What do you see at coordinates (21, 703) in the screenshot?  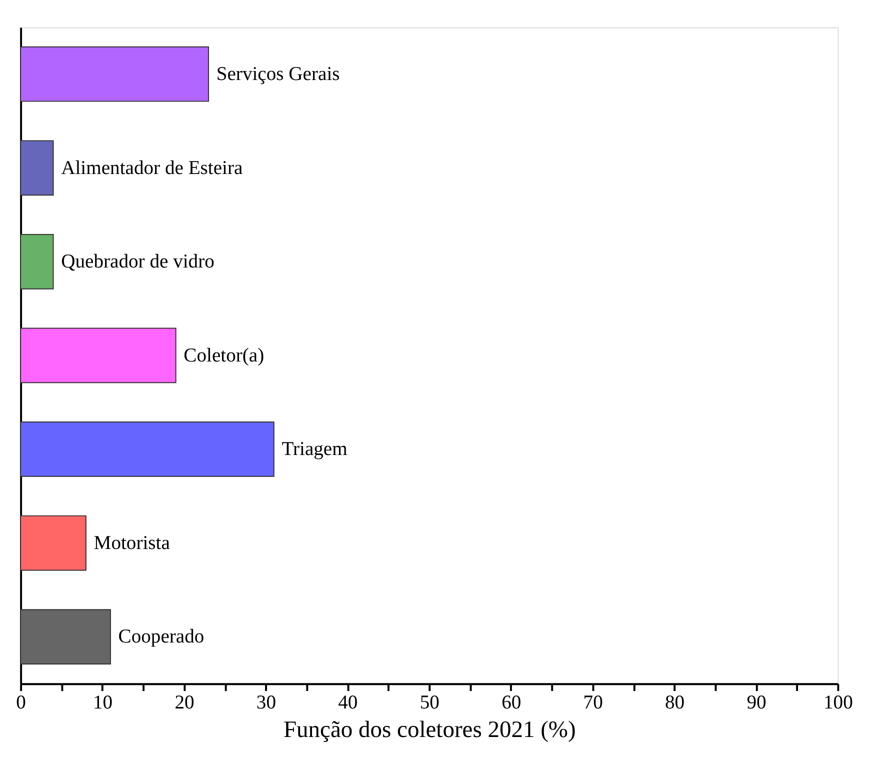 I see `x-tick-label: 0` at bounding box center [21, 703].